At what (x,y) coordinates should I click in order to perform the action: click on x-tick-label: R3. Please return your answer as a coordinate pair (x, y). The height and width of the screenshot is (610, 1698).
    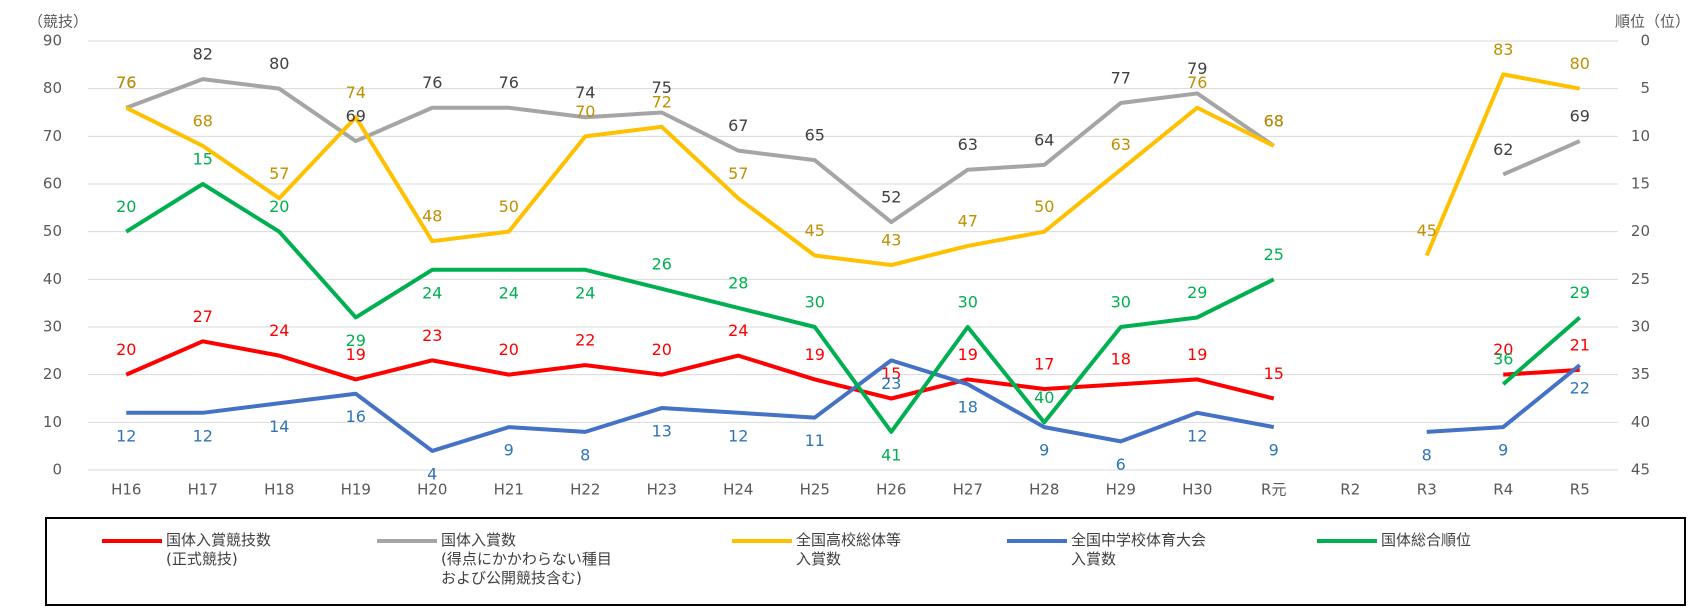
    Looking at the image, I should click on (1427, 490).